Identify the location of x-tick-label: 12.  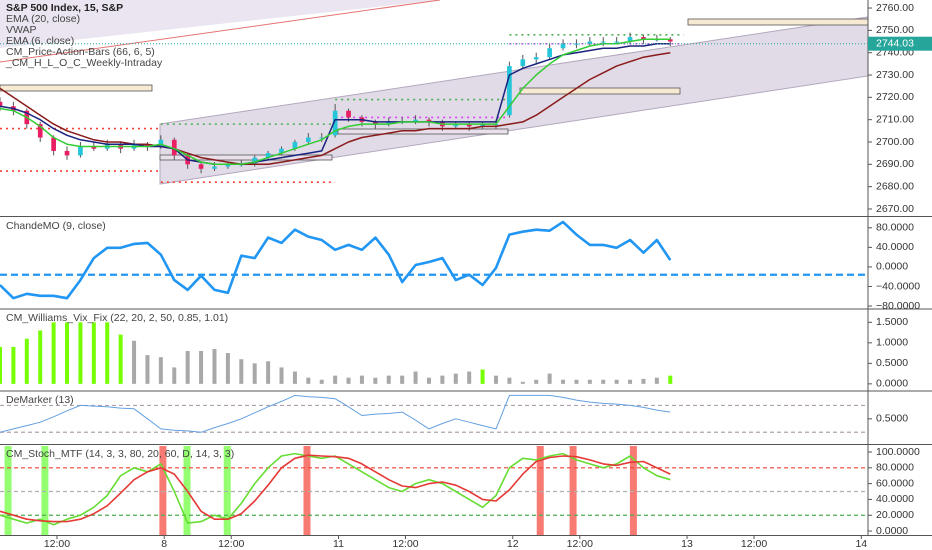
(513, 544).